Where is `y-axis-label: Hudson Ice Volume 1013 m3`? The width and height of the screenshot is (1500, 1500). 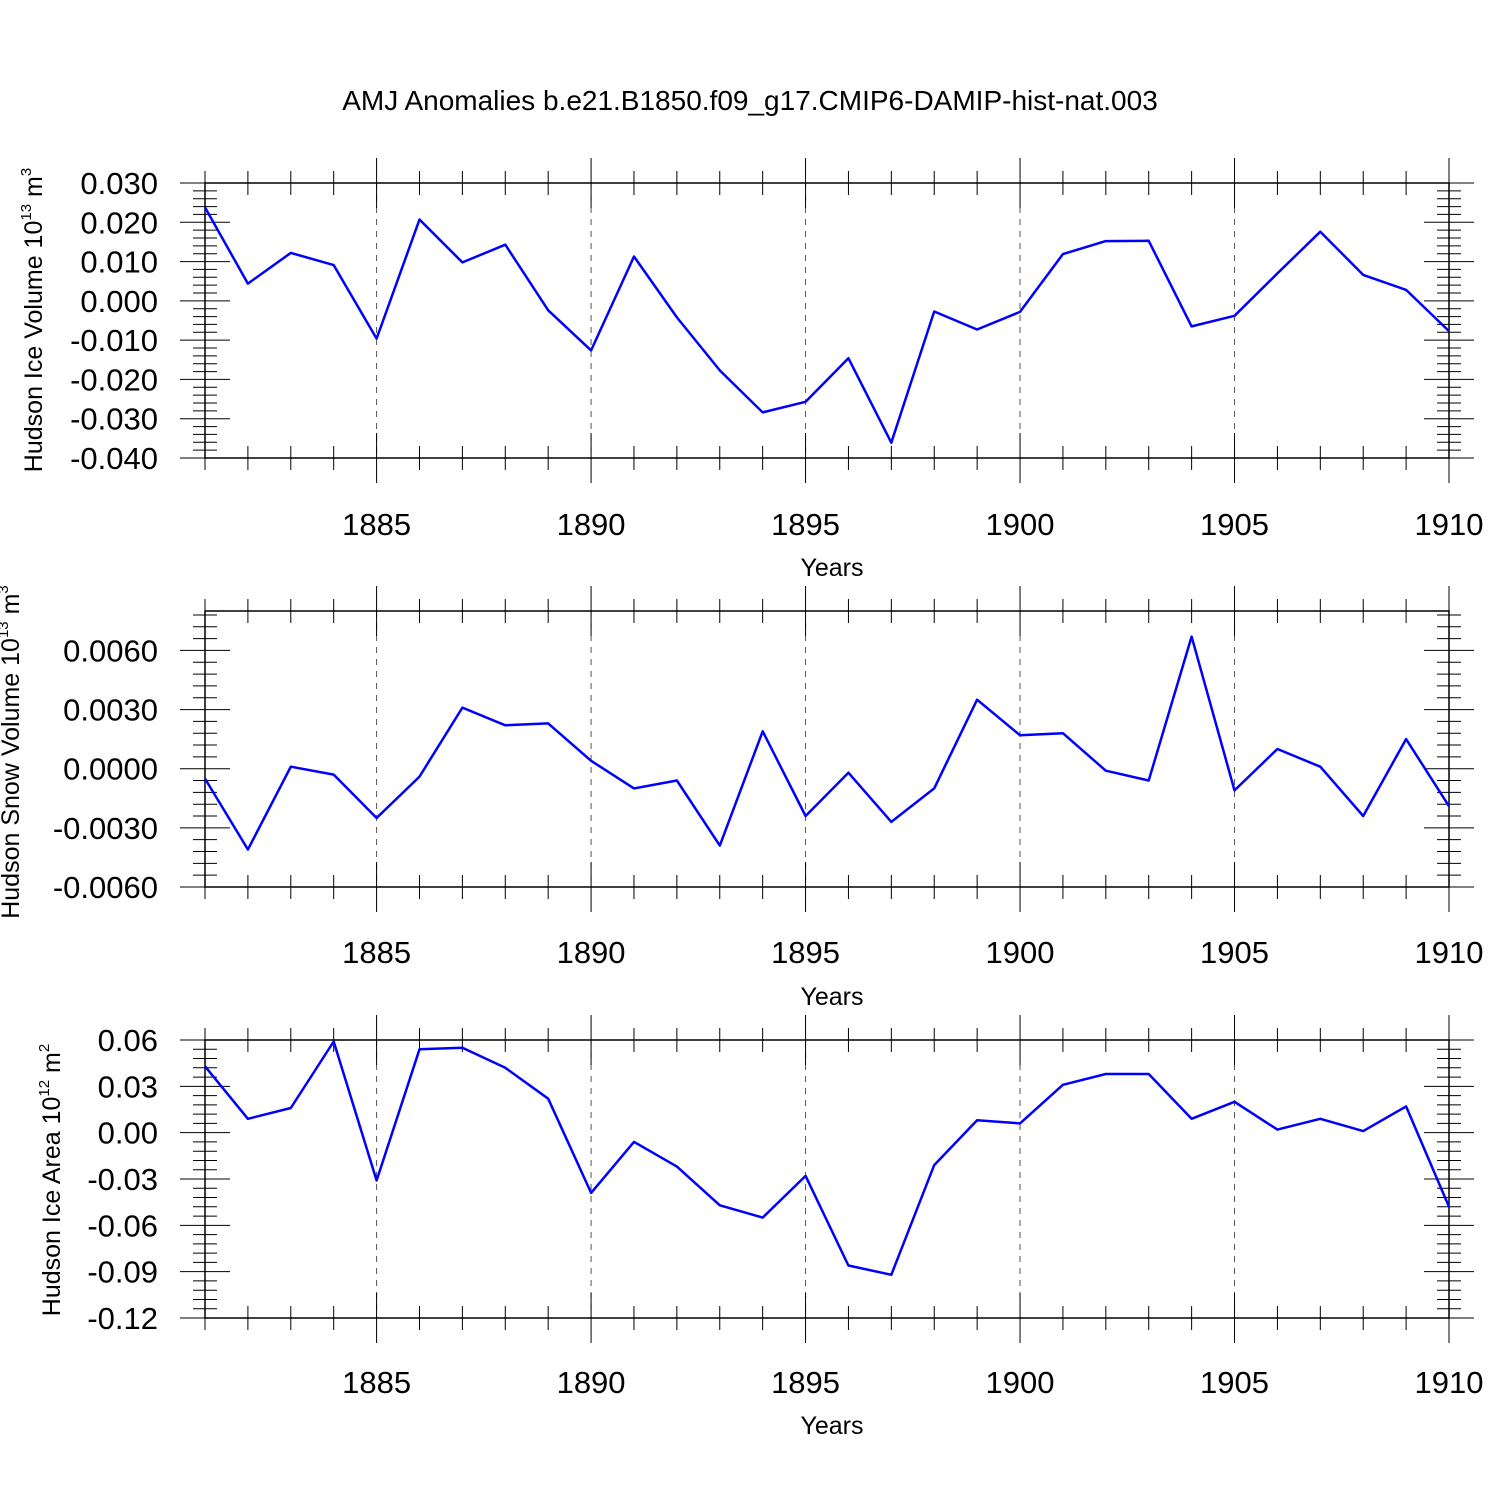
y-axis-label: Hudson Ice Volume 1013 m3 is located at coordinates (33, 320).